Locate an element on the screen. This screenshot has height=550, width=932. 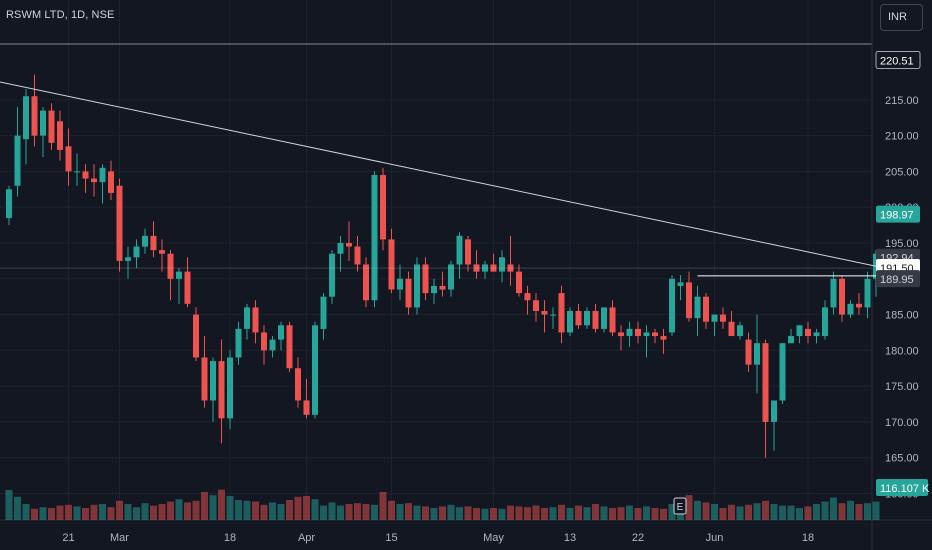
price-tag: 198.97 is located at coordinates (898, 214).